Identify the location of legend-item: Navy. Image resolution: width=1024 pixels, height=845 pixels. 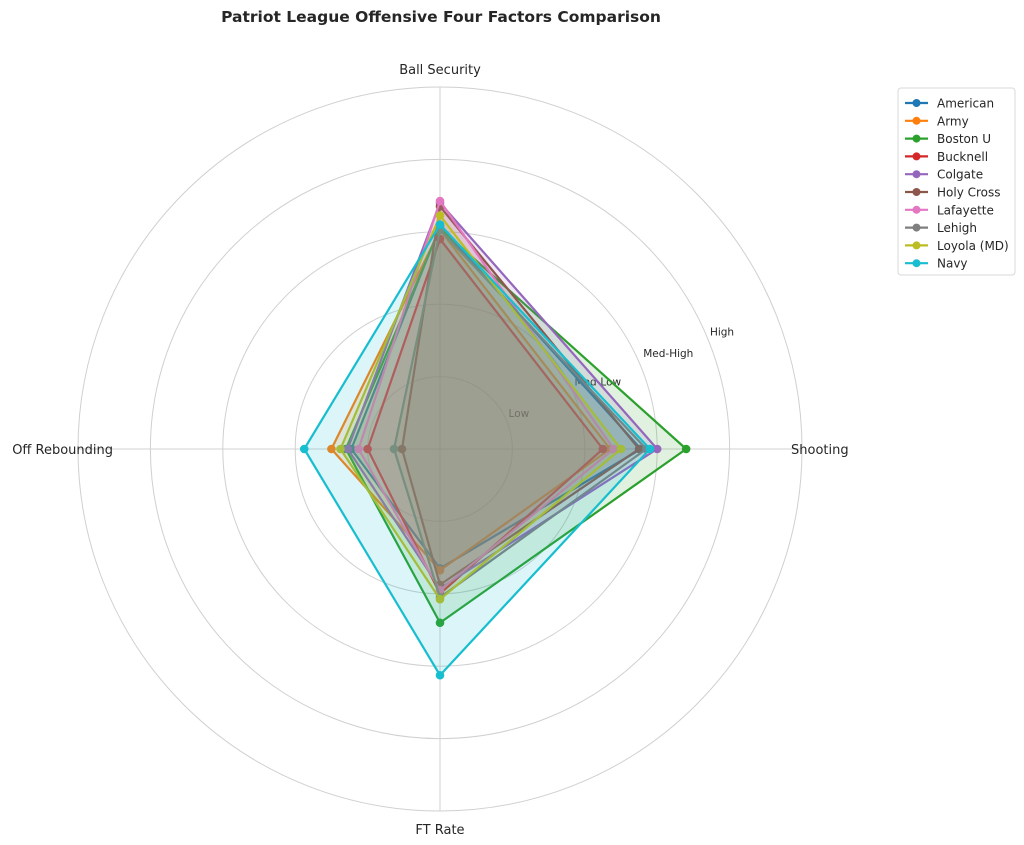
(936, 264).